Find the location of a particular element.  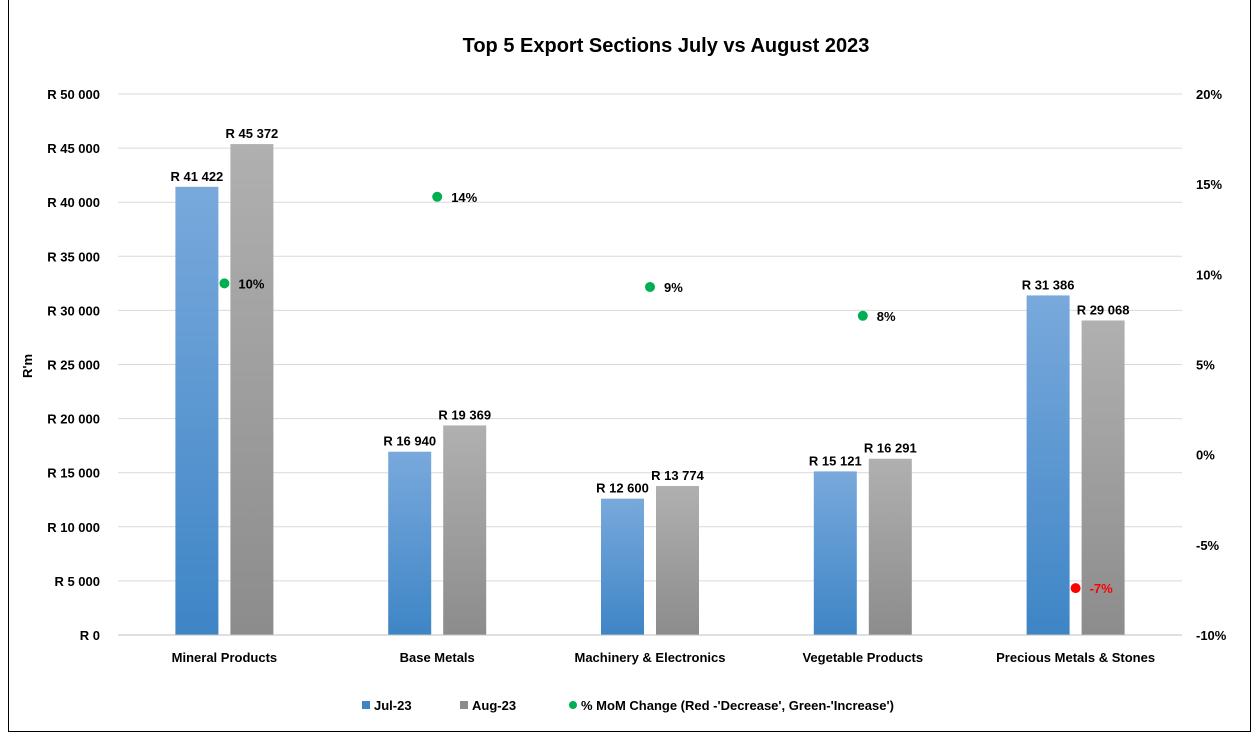

y2-tick-label: -10% is located at coordinates (1211, 635).